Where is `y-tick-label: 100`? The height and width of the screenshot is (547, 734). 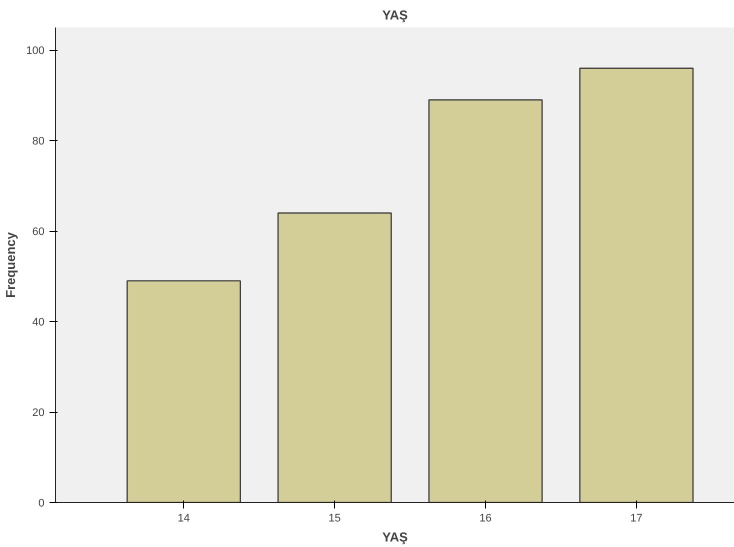
y-tick-label: 100 is located at coordinates (35, 51).